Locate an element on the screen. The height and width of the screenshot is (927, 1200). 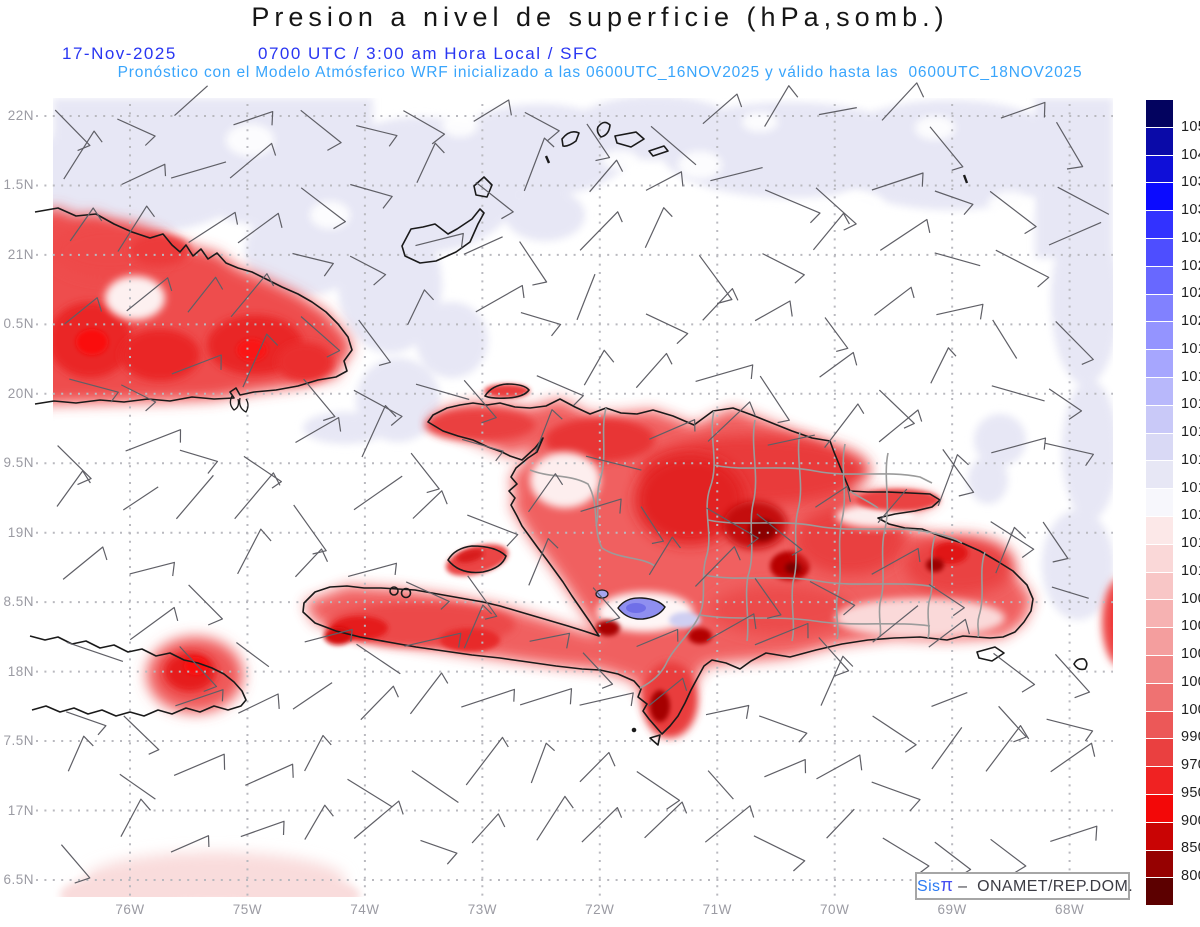
lakes is located at coordinates (630, 604).